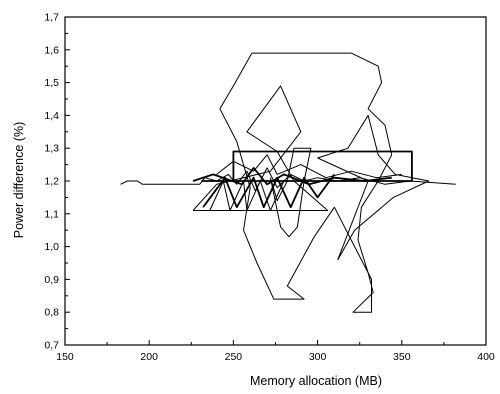 This screenshot has height=394, width=500. Describe the element at coordinates (51, 247) in the screenshot. I see `y-tick-label: 1,0` at that location.